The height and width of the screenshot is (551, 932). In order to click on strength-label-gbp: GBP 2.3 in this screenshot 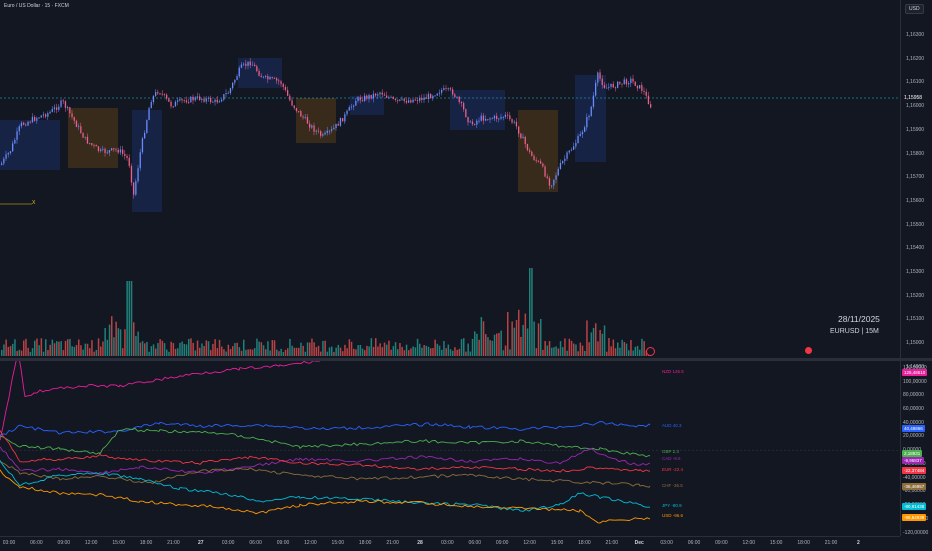, I will do `click(670, 451)`.